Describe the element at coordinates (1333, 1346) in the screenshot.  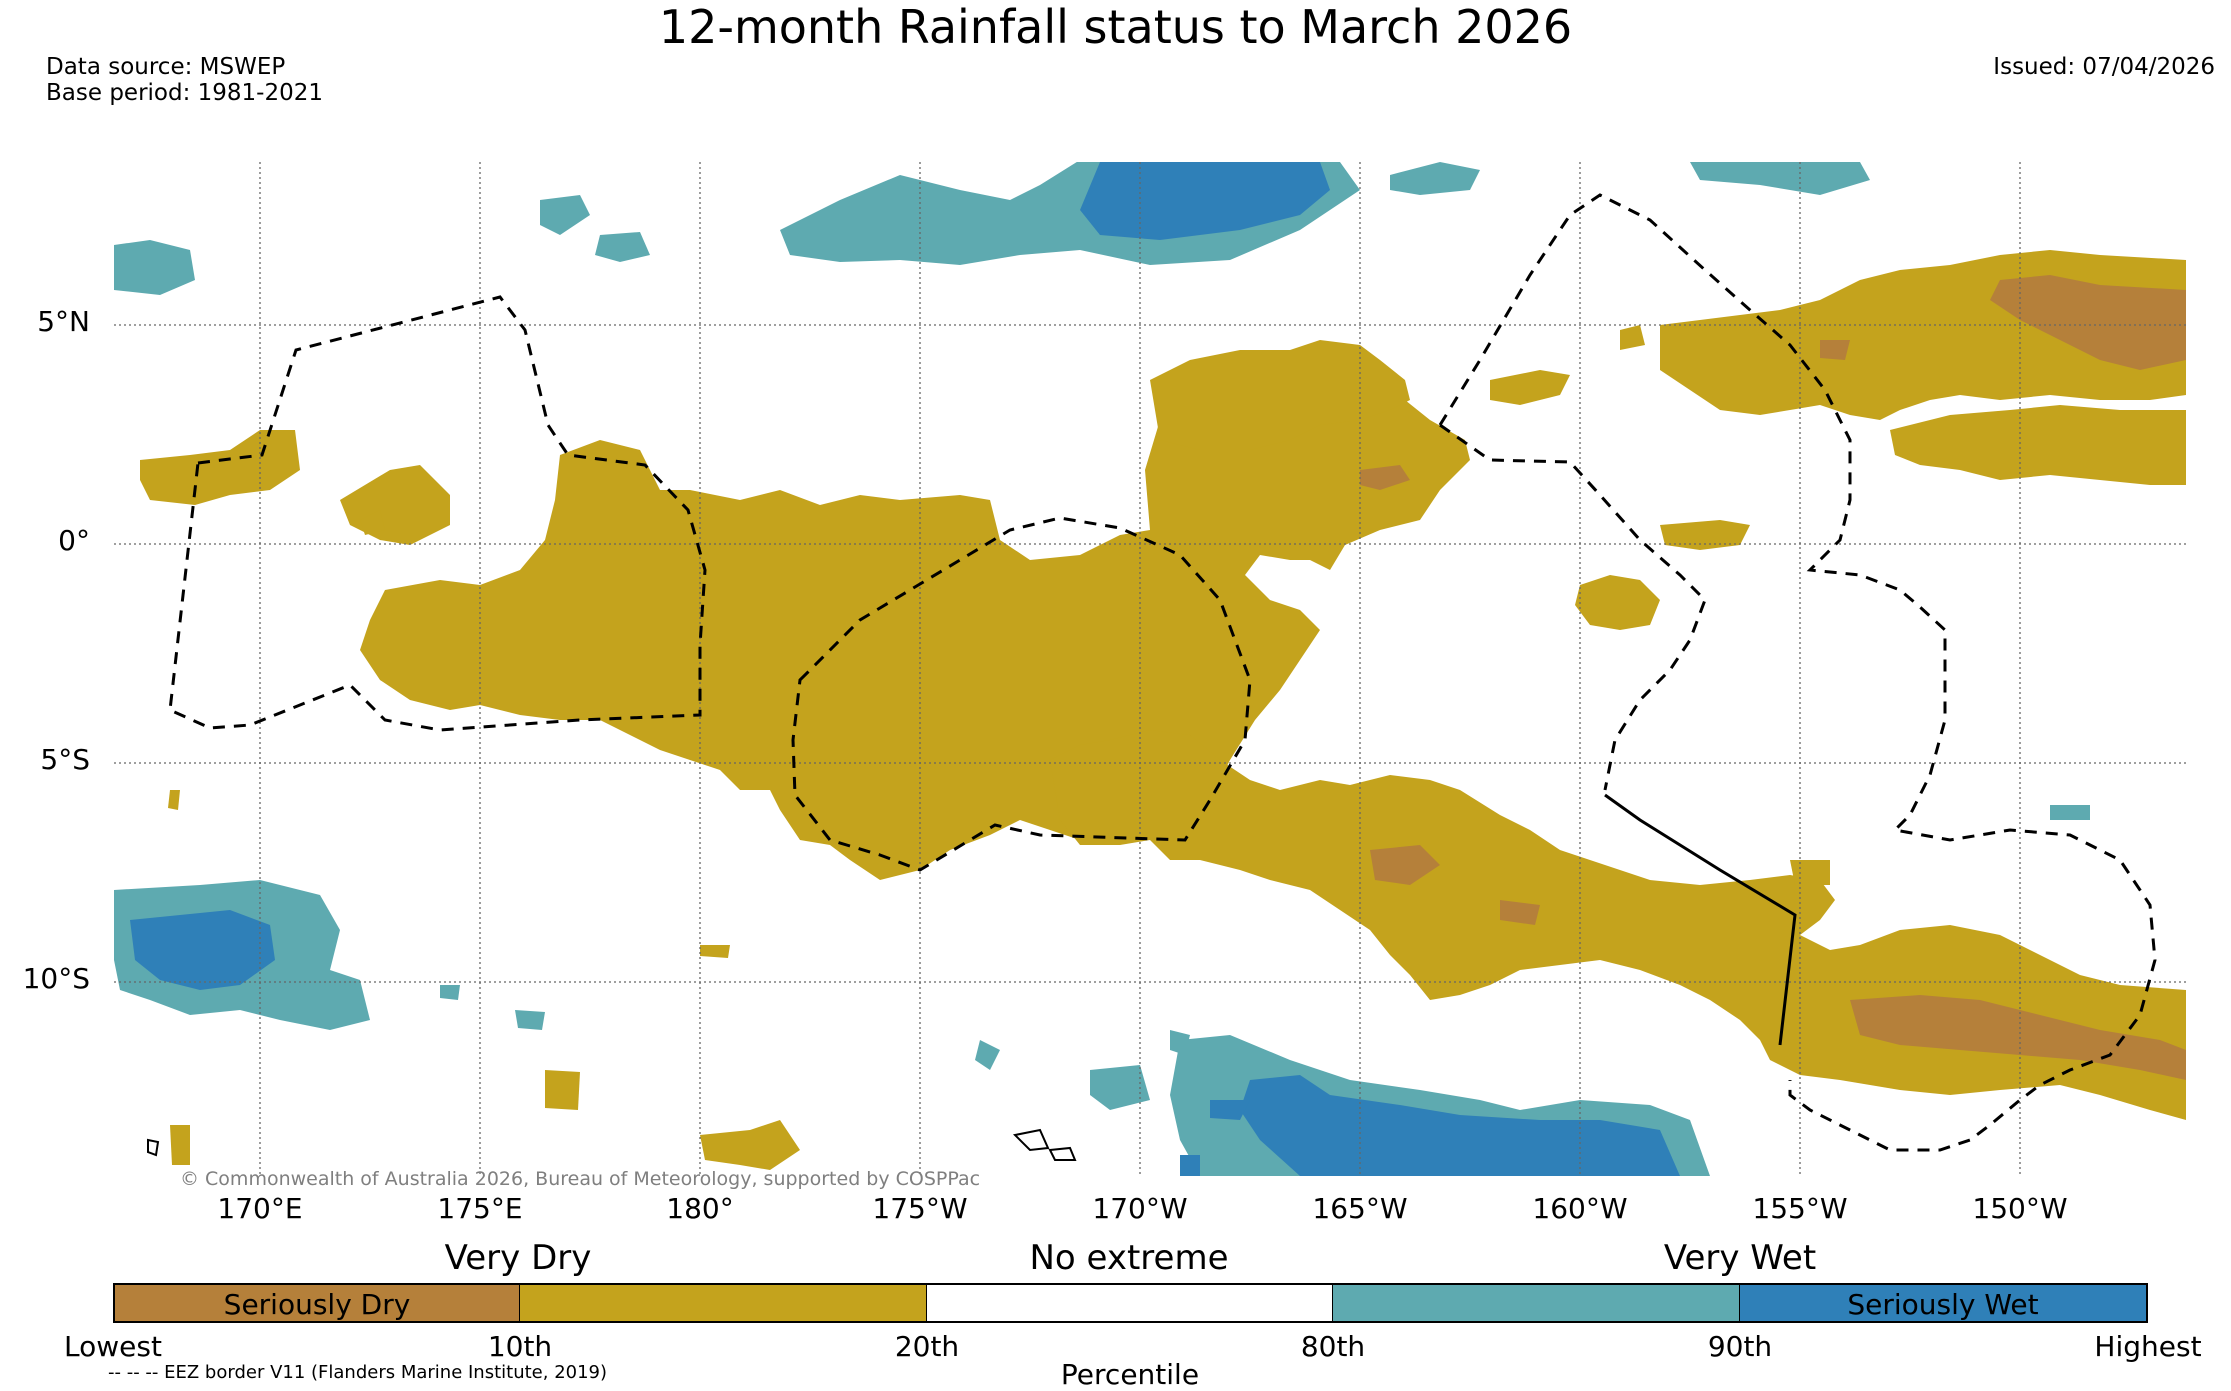
I see `percentile-label-80th: 80th` at that location.